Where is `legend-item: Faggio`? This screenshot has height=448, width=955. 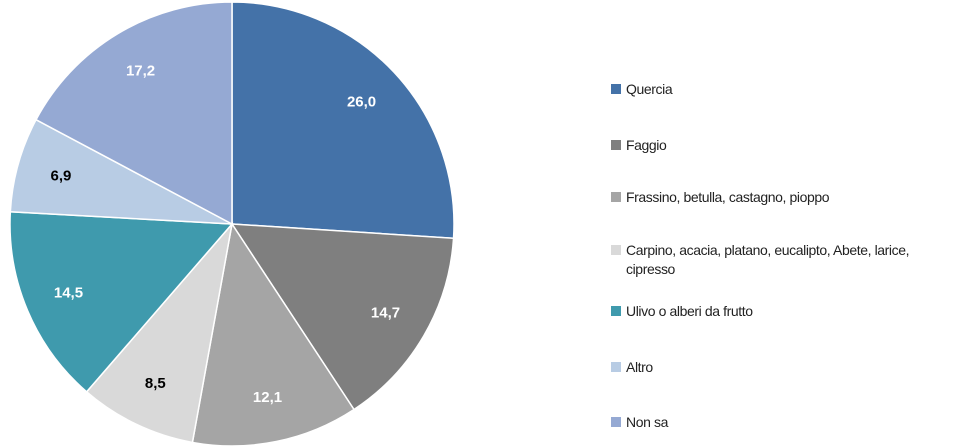 legend-item: Faggio is located at coordinates (783, 145).